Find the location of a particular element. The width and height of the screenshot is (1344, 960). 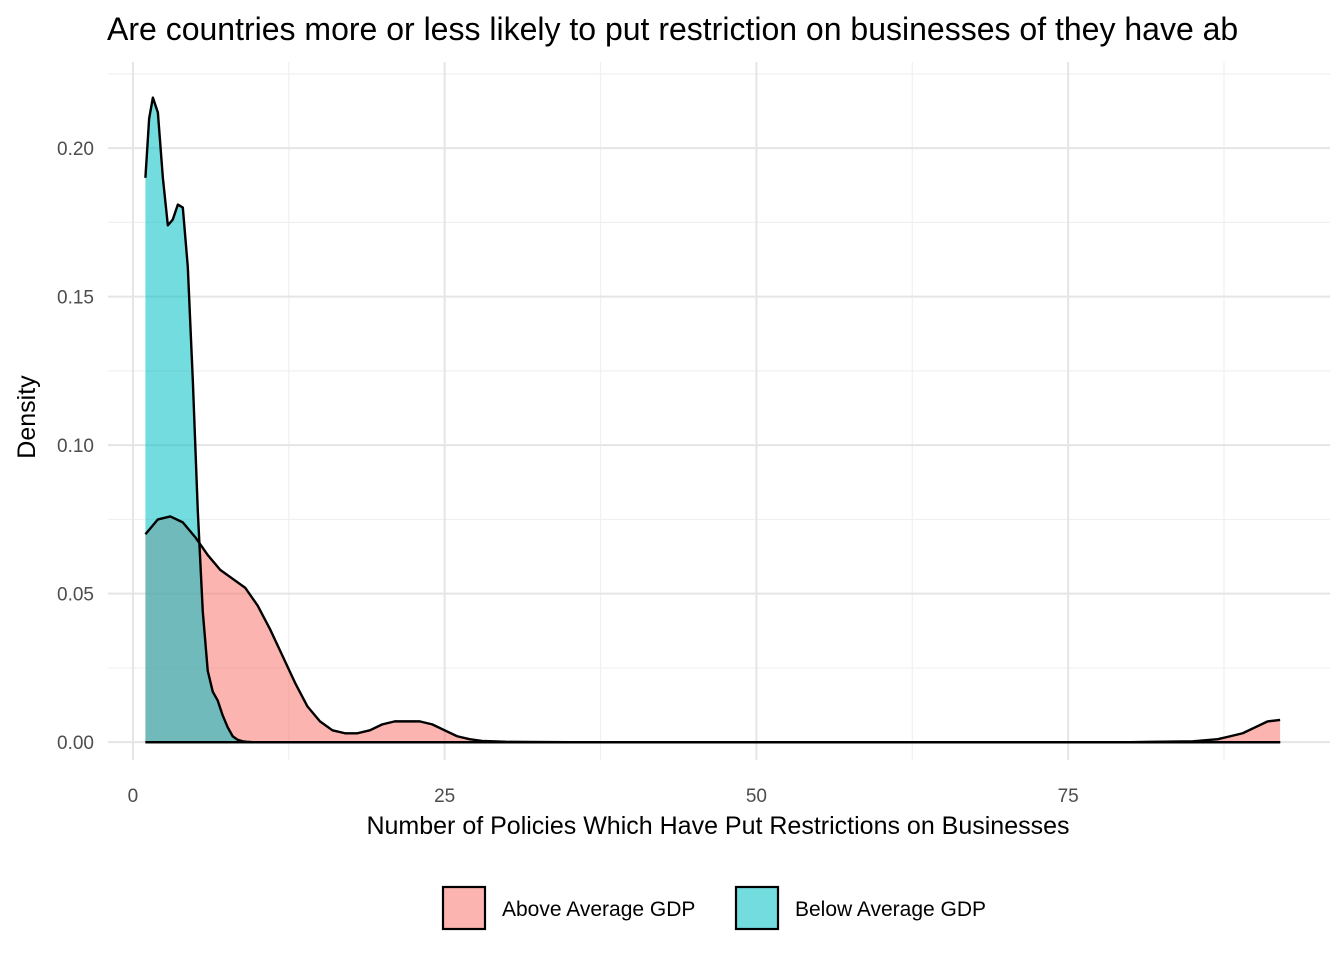

y-tick-label: 0.20 is located at coordinates (75, 149).